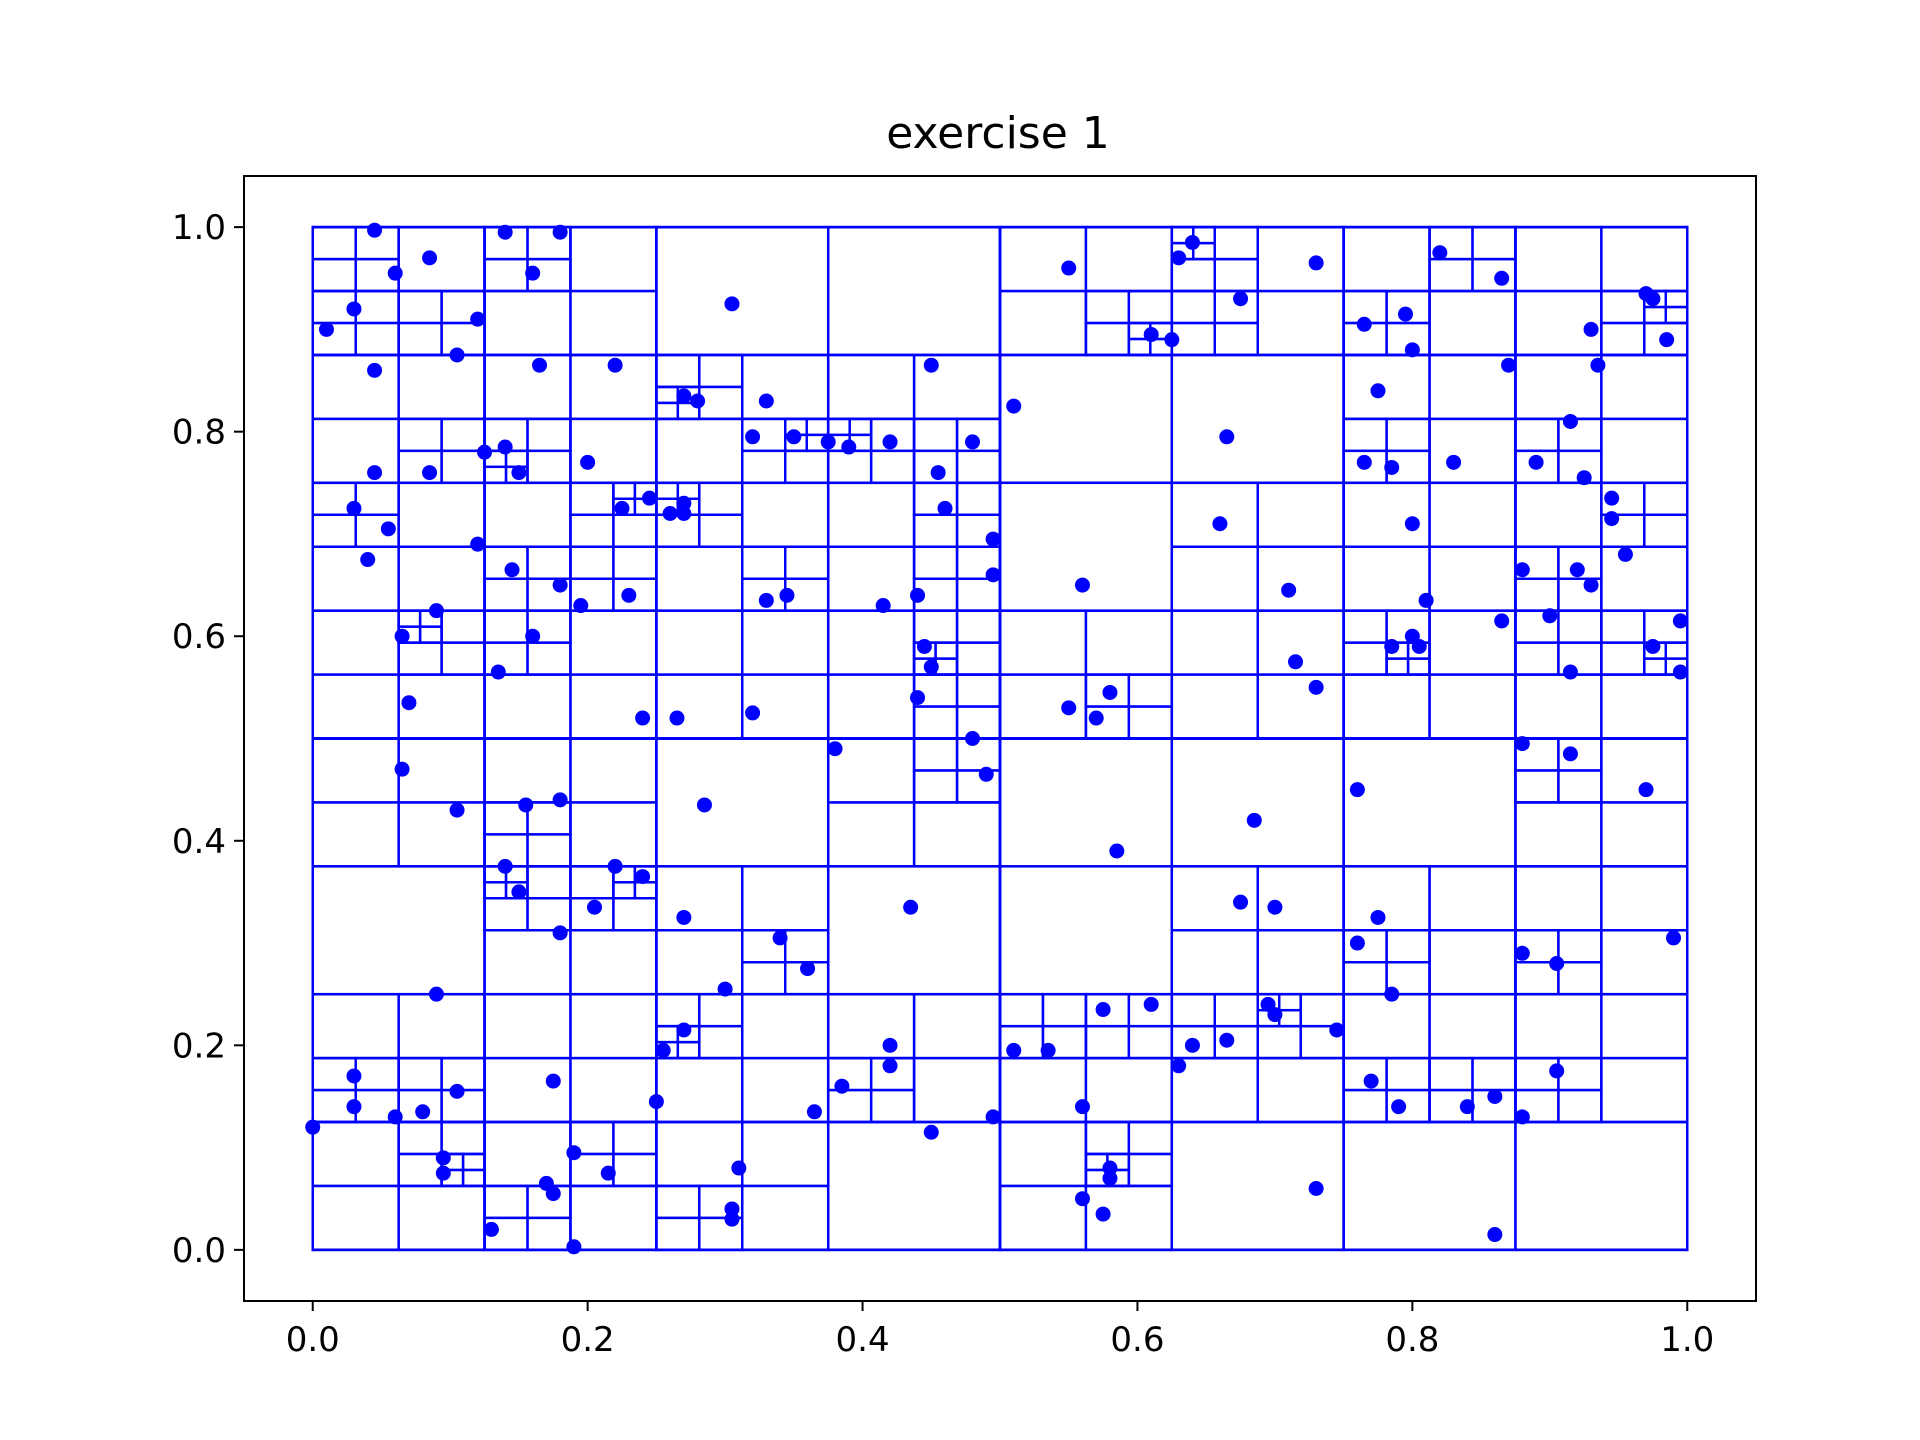 The height and width of the screenshot is (1440, 1920). Describe the element at coordinates (199, 842) in the screenshot. I see `y-tick-label: 0.4` at that location.